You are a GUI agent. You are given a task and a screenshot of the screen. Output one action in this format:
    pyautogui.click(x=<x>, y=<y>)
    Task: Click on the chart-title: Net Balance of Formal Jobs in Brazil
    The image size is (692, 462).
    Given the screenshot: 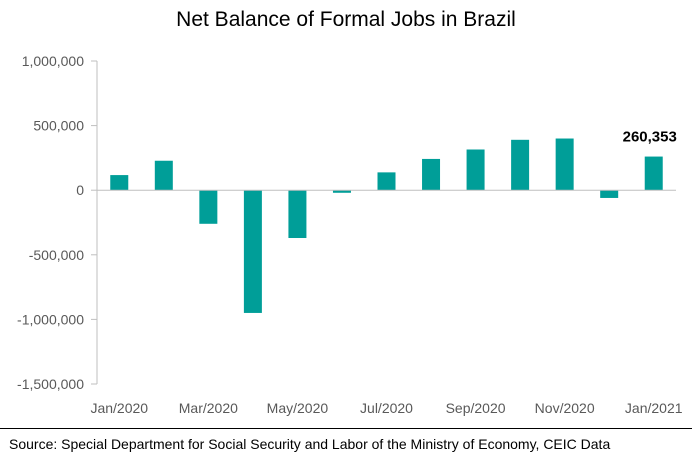 What is the action you would take?
    pyautogui.click(x=346, y=19)
    